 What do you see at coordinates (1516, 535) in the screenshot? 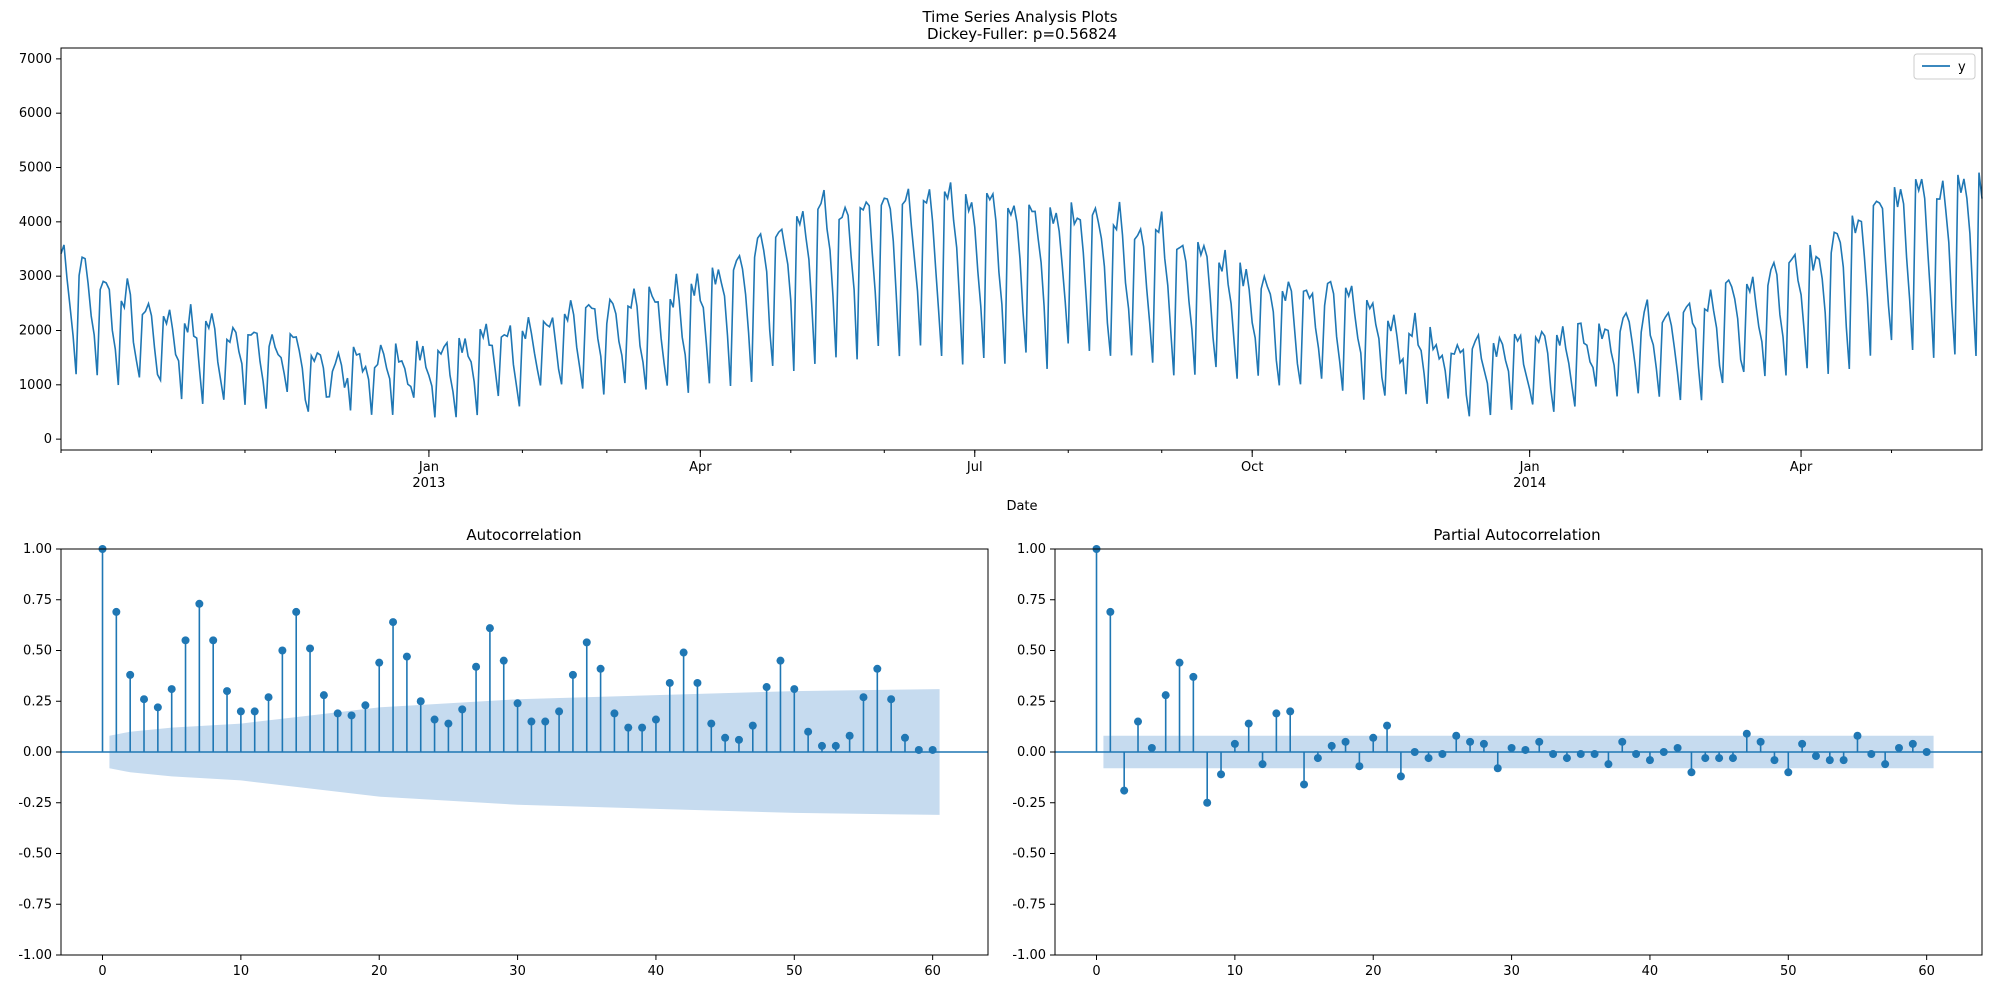
I see `pacf-title: Partial Autocorrelation` at bounding box center [1516, 535].